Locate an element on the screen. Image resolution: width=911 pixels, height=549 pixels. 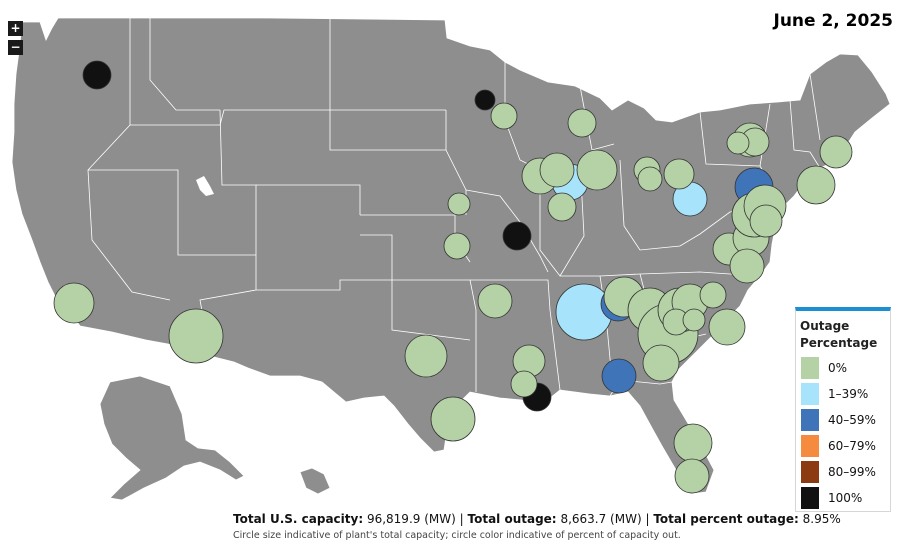
legend-item: 80–99% is located at coordinates (845, 472).